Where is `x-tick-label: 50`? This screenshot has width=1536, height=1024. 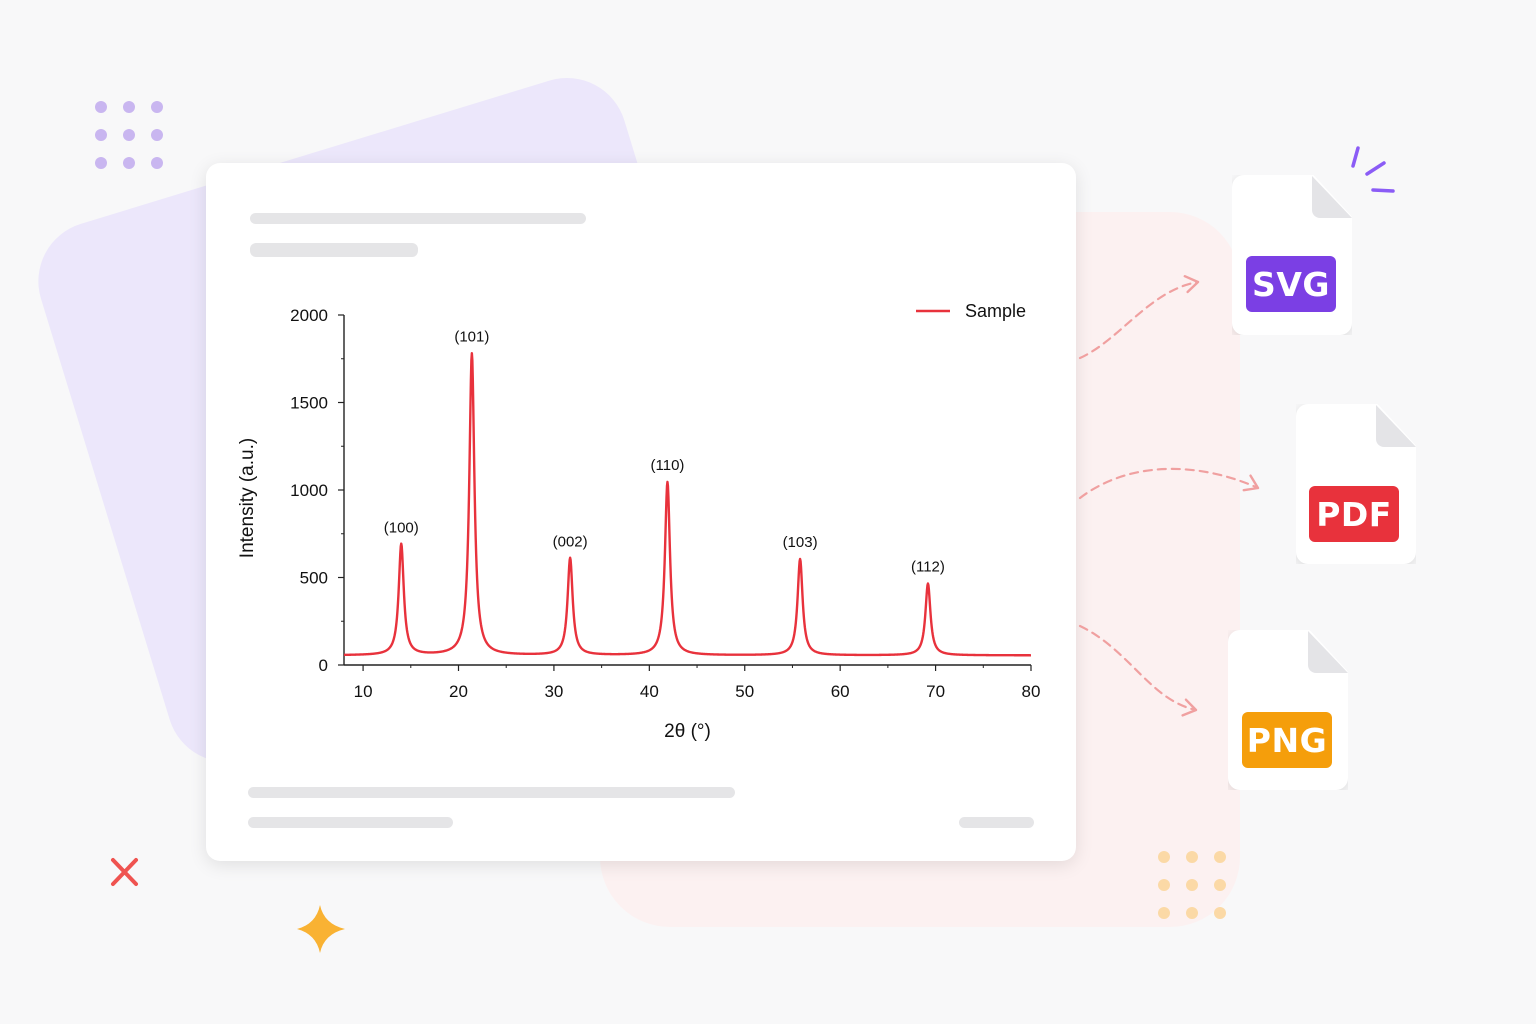 x-tick-label: 50 is located at coordinates (744, 691).